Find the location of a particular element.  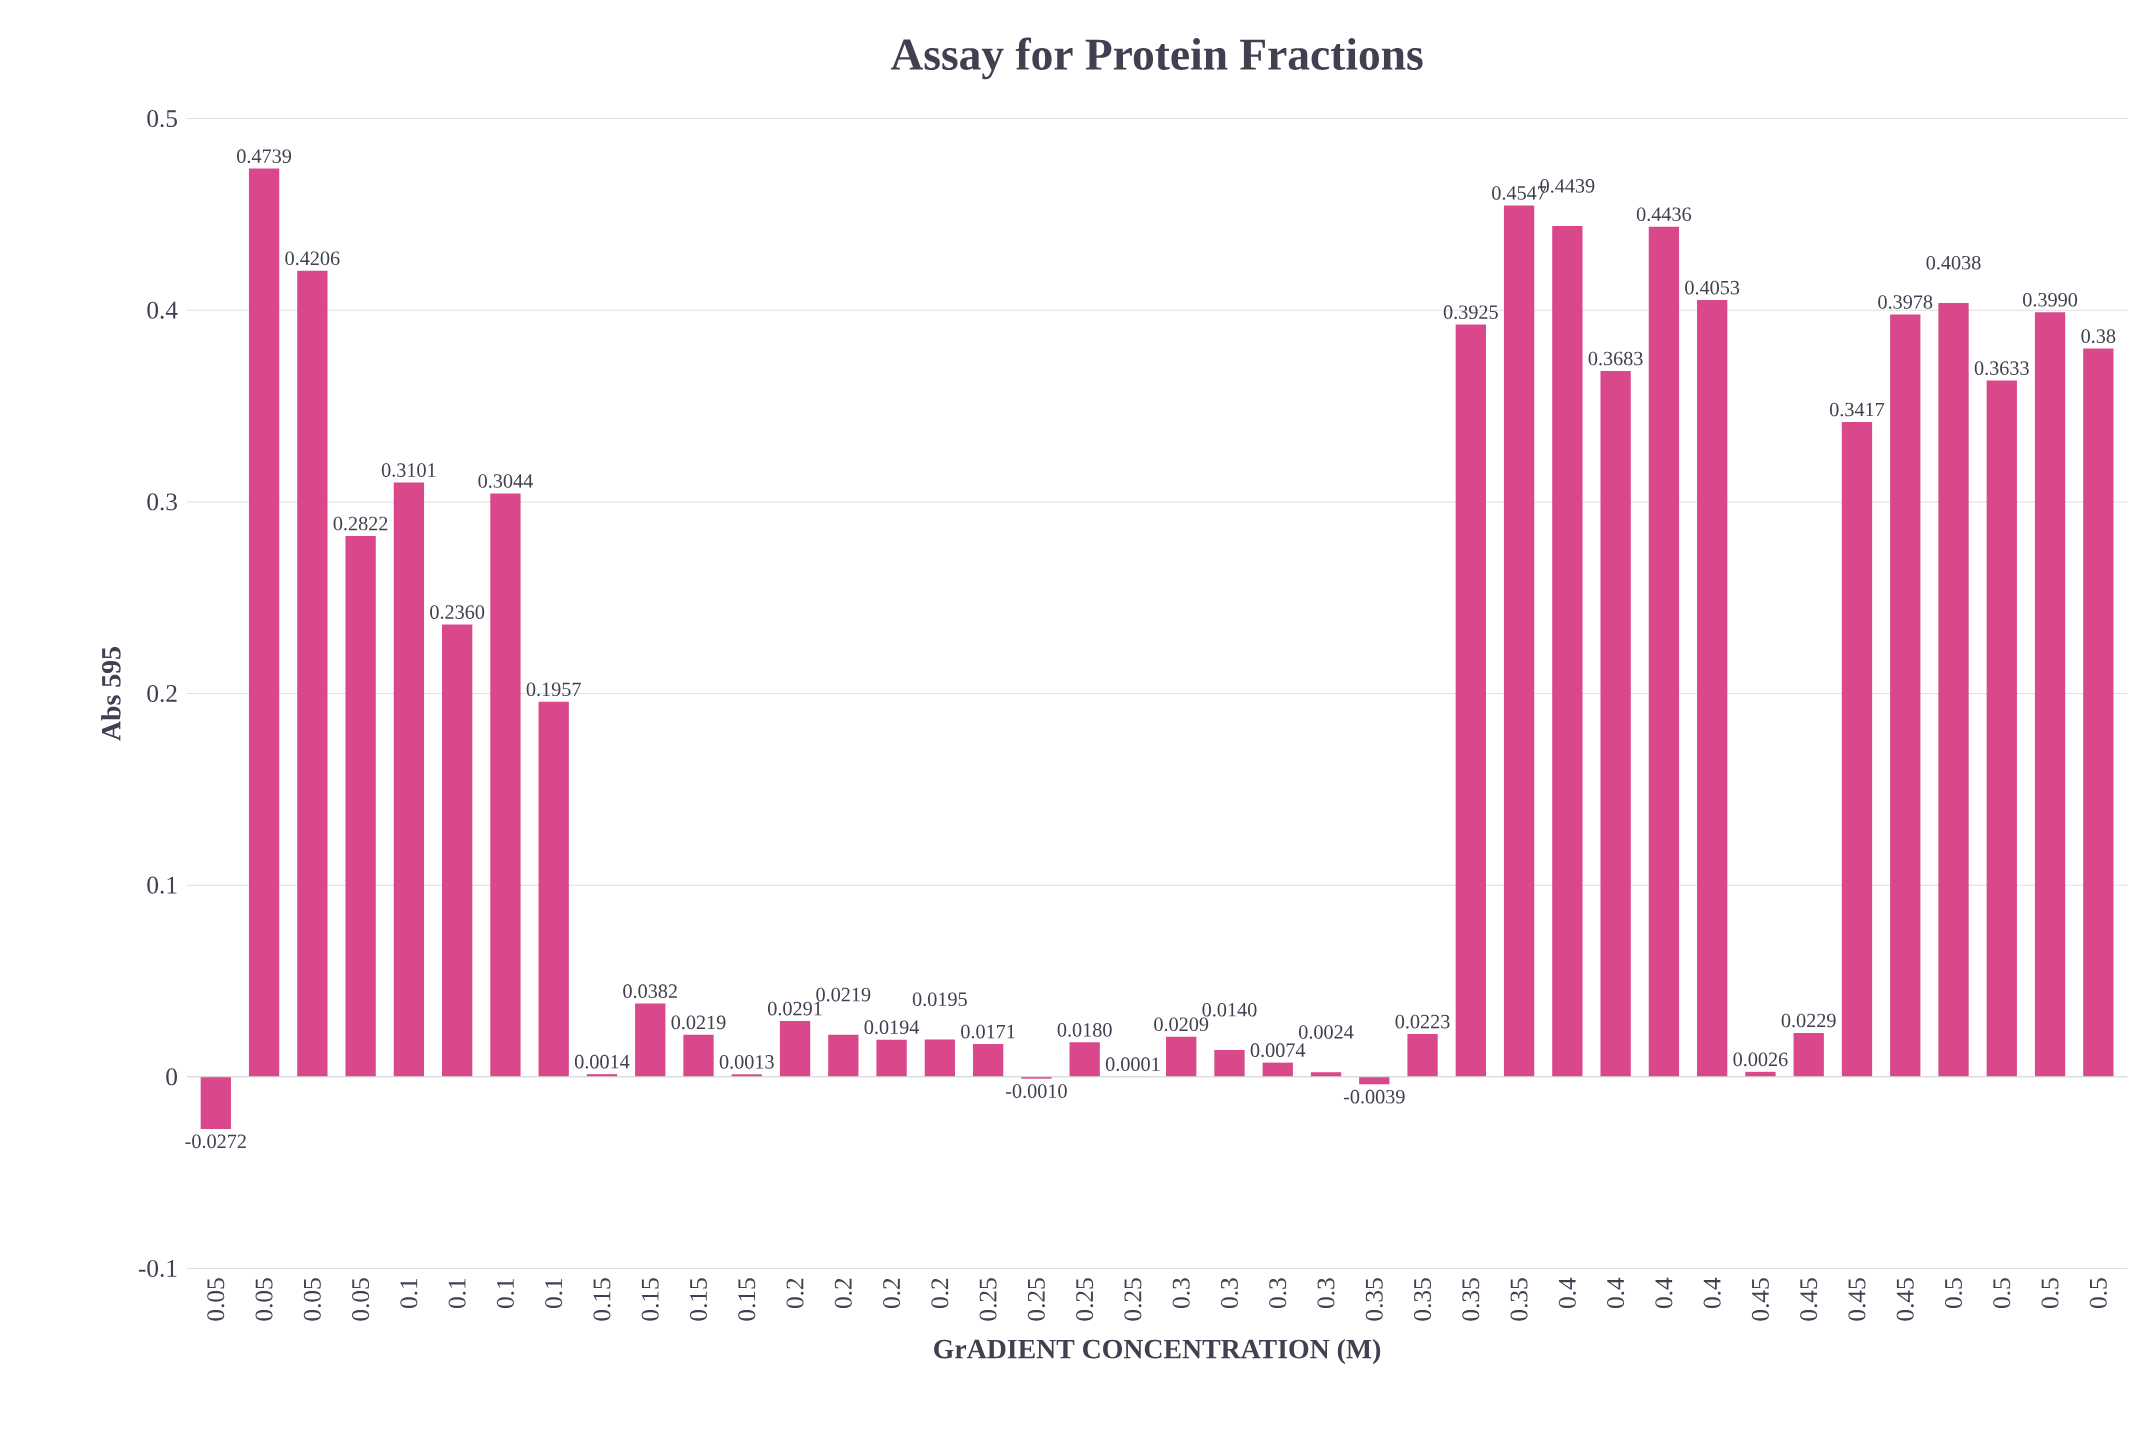

data-label: 0.0209 is located at coordinates (1181, 1024).